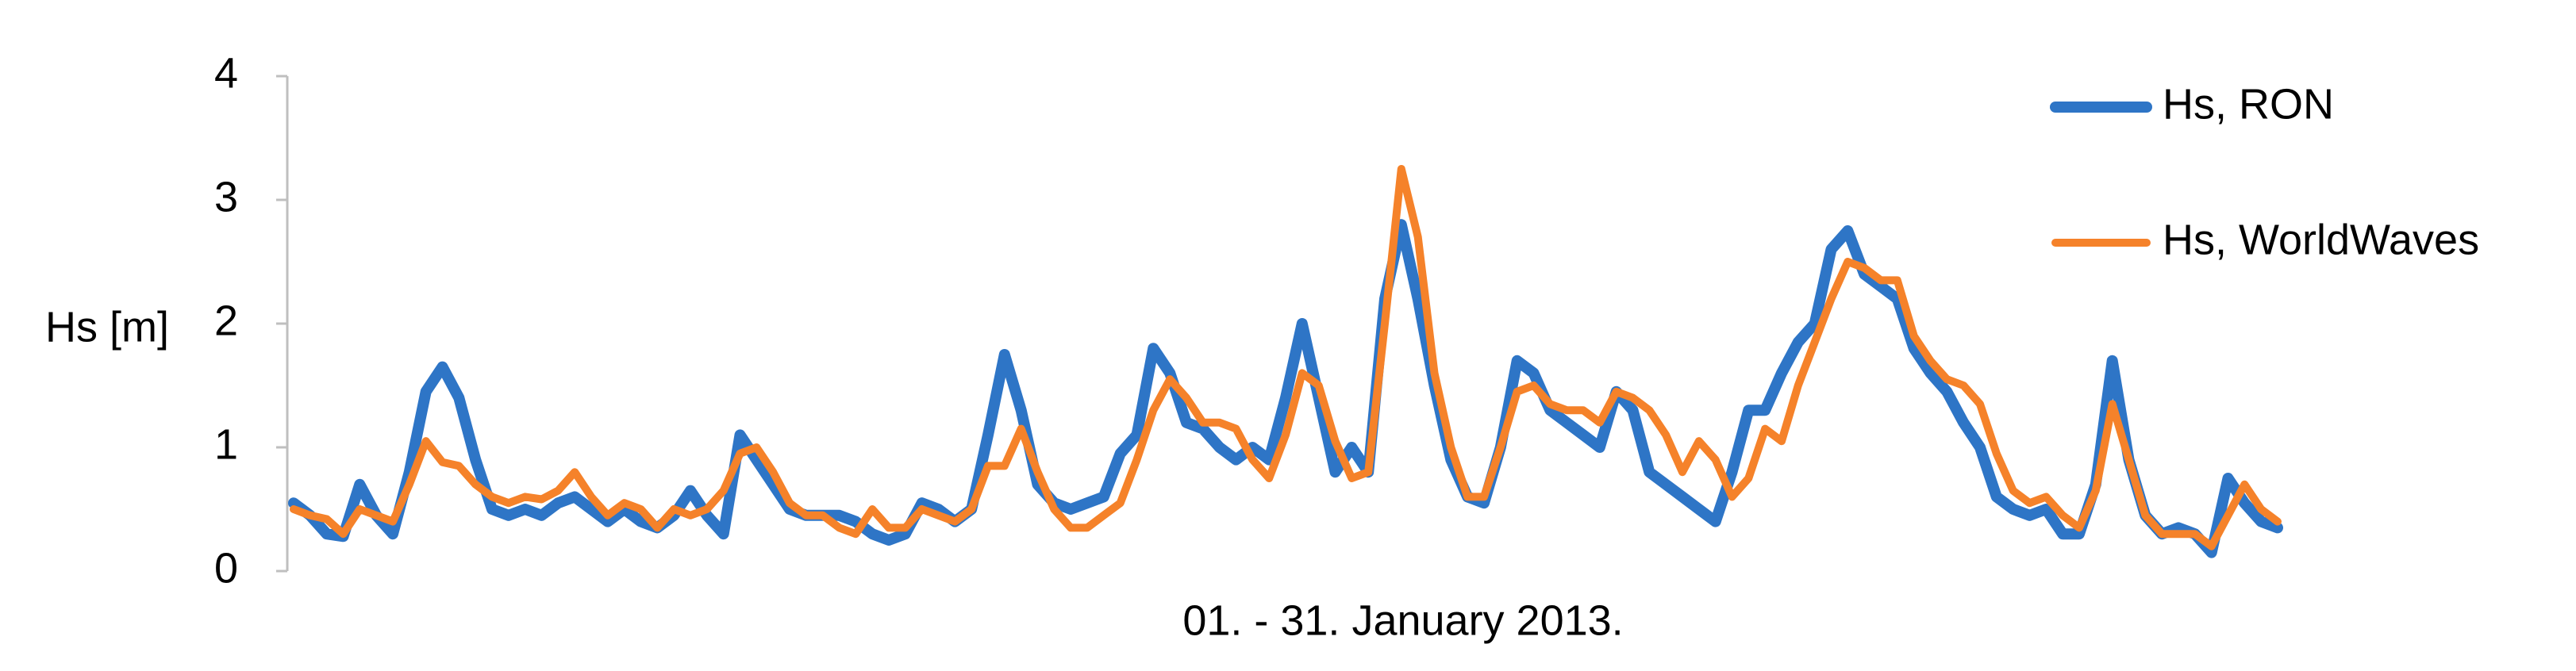 This screenshot has width=2576, height=671. Describe the element at coordinates (107, 327) in the screenshot. I see `y-axis-label: Hs [m]` at that location.